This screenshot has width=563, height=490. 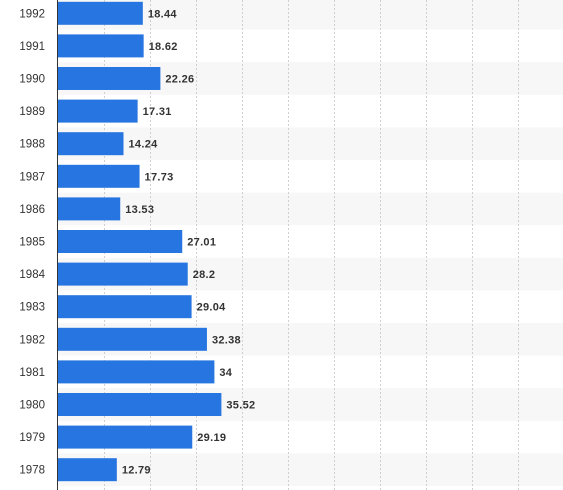 What do you see at coordinates (32, 340) in the screenshot?
I see `y-tick-label-1982: 1982` at bounding box center [32, 340].